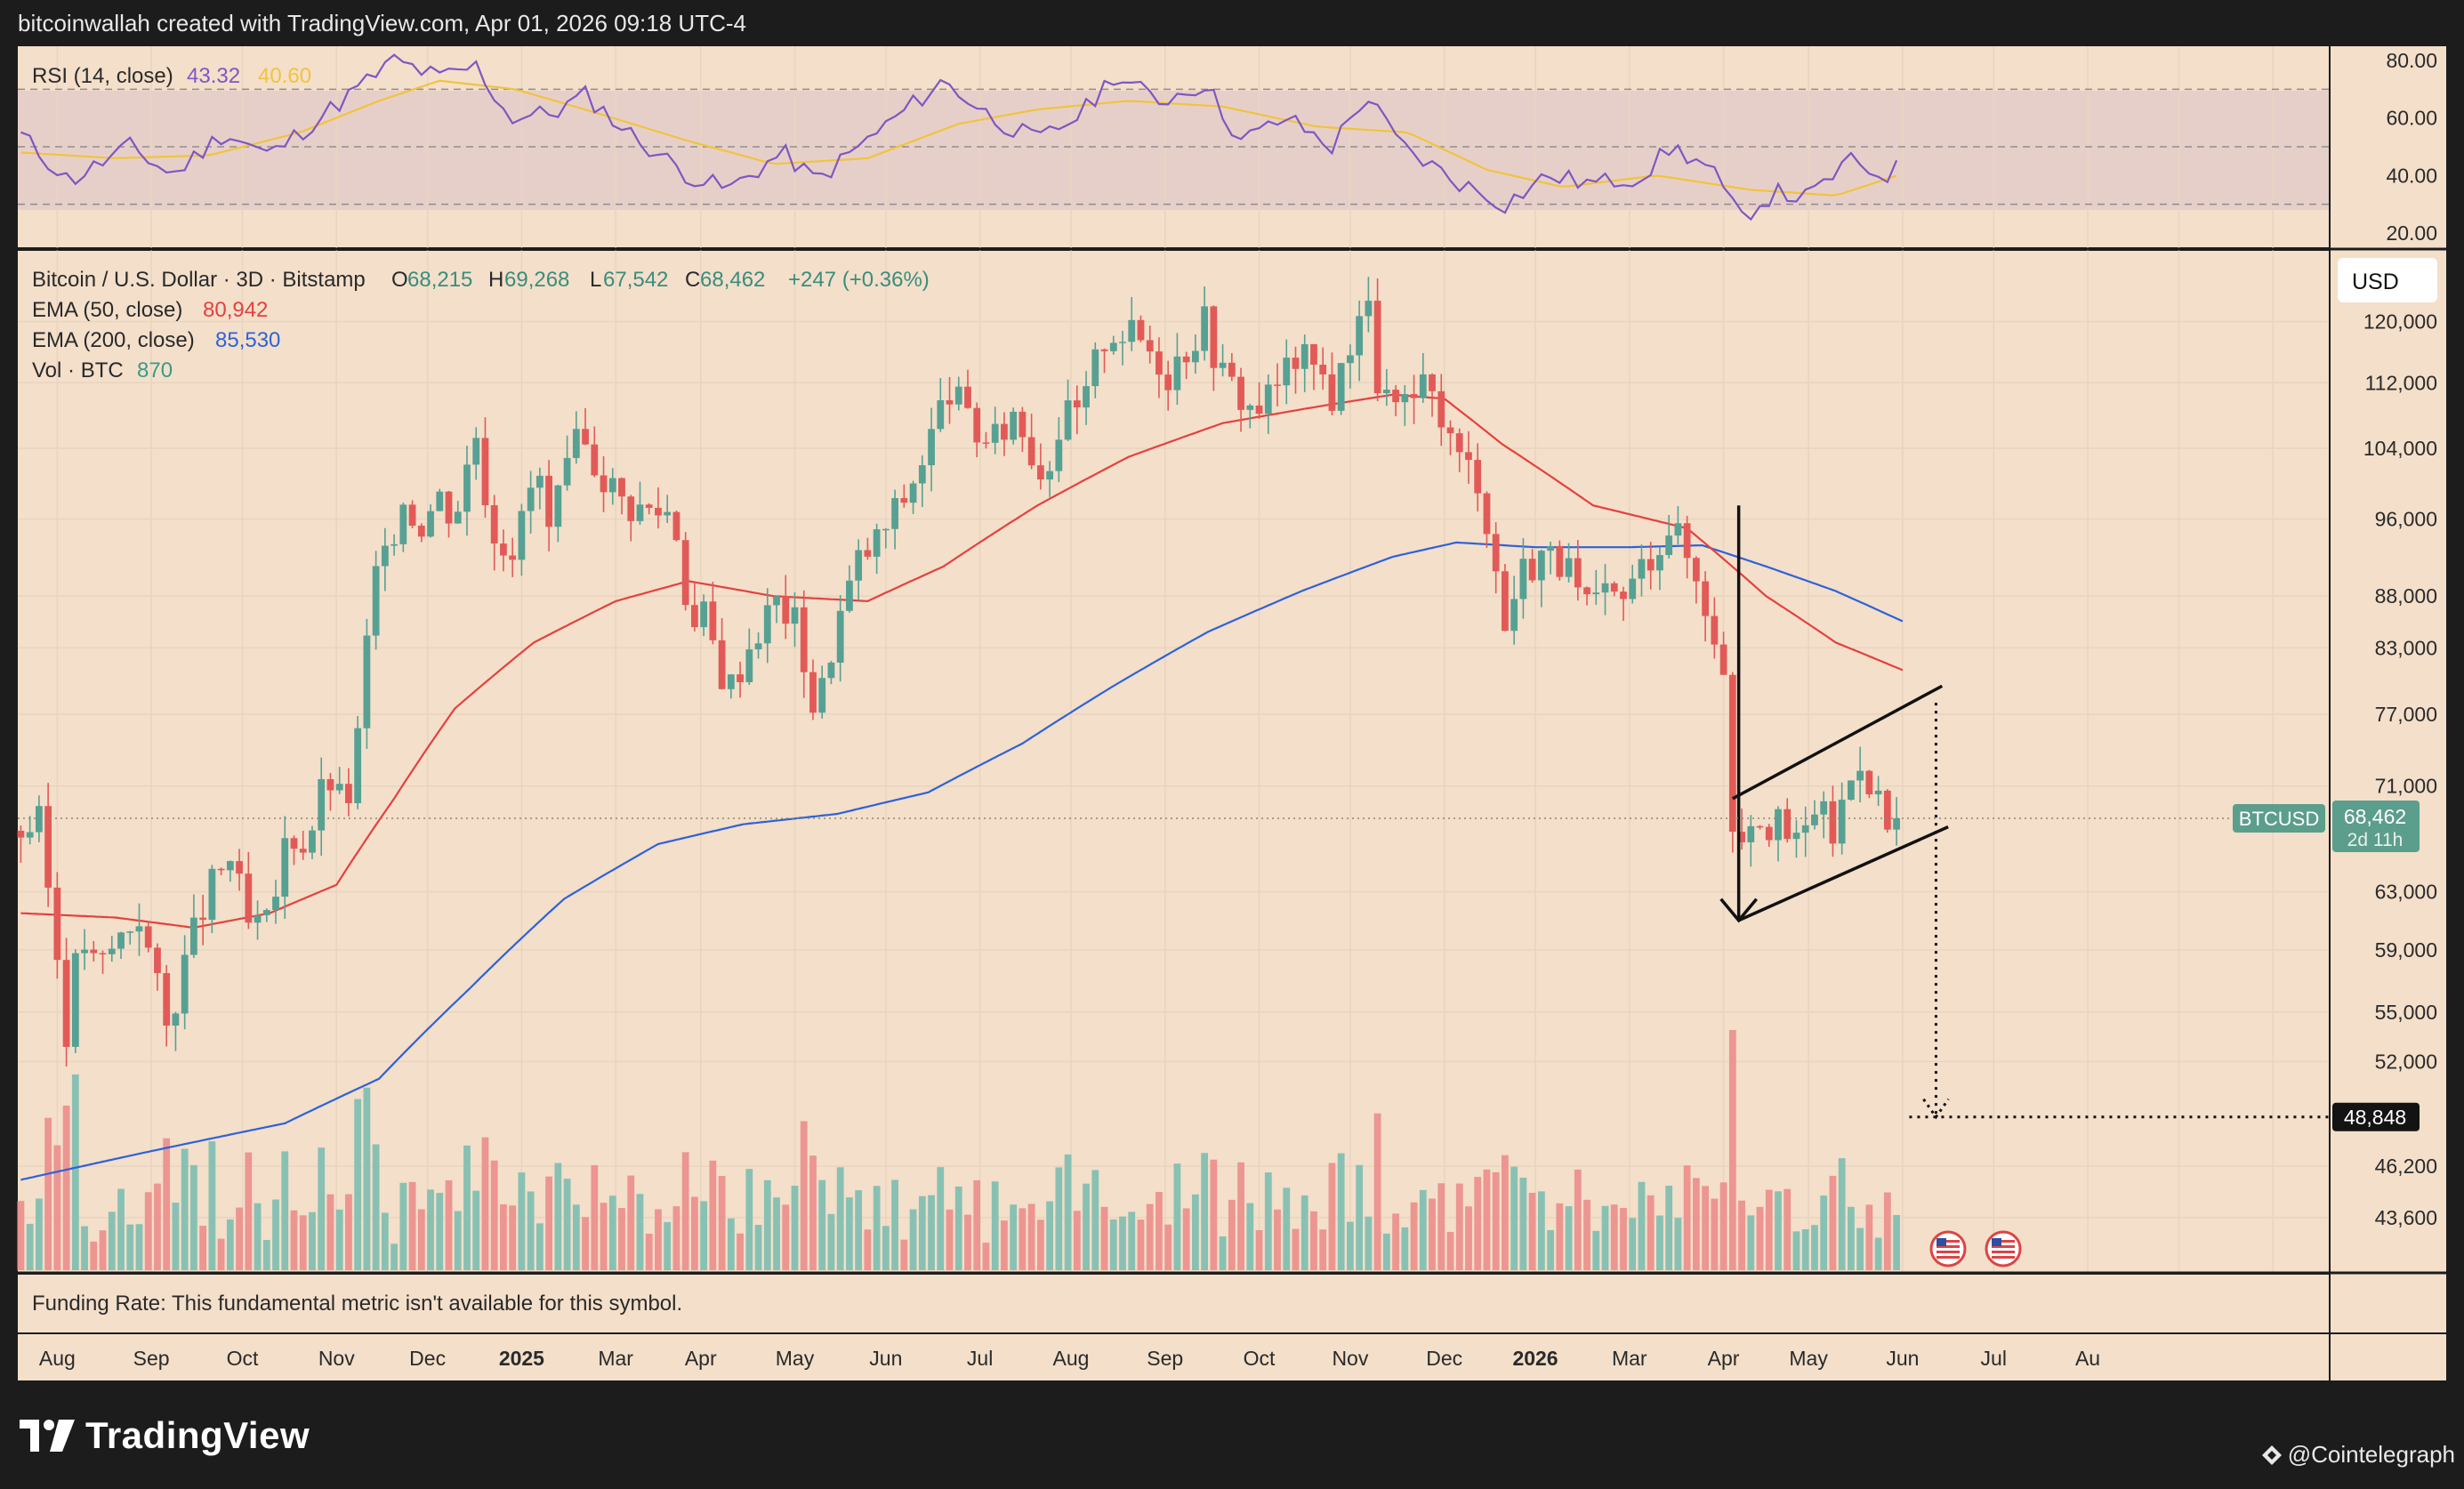  What do you see at coordinates (2412, 233) in the screenshot?
I see `rsi-axis-tick: 20.00` at bounding box center [2412, 233].